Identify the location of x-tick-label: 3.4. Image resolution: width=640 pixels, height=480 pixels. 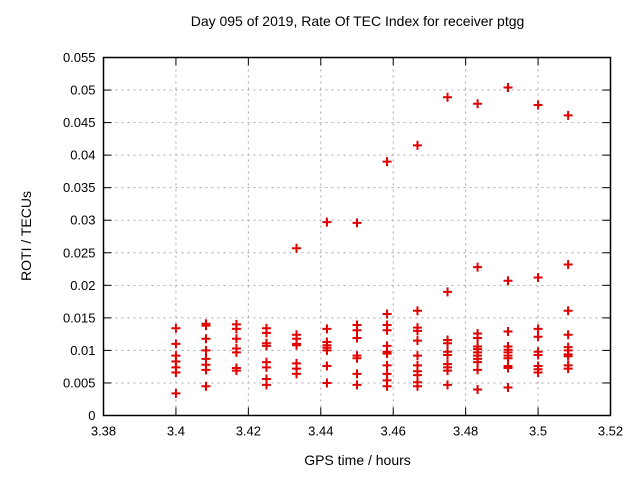
(176, 431).